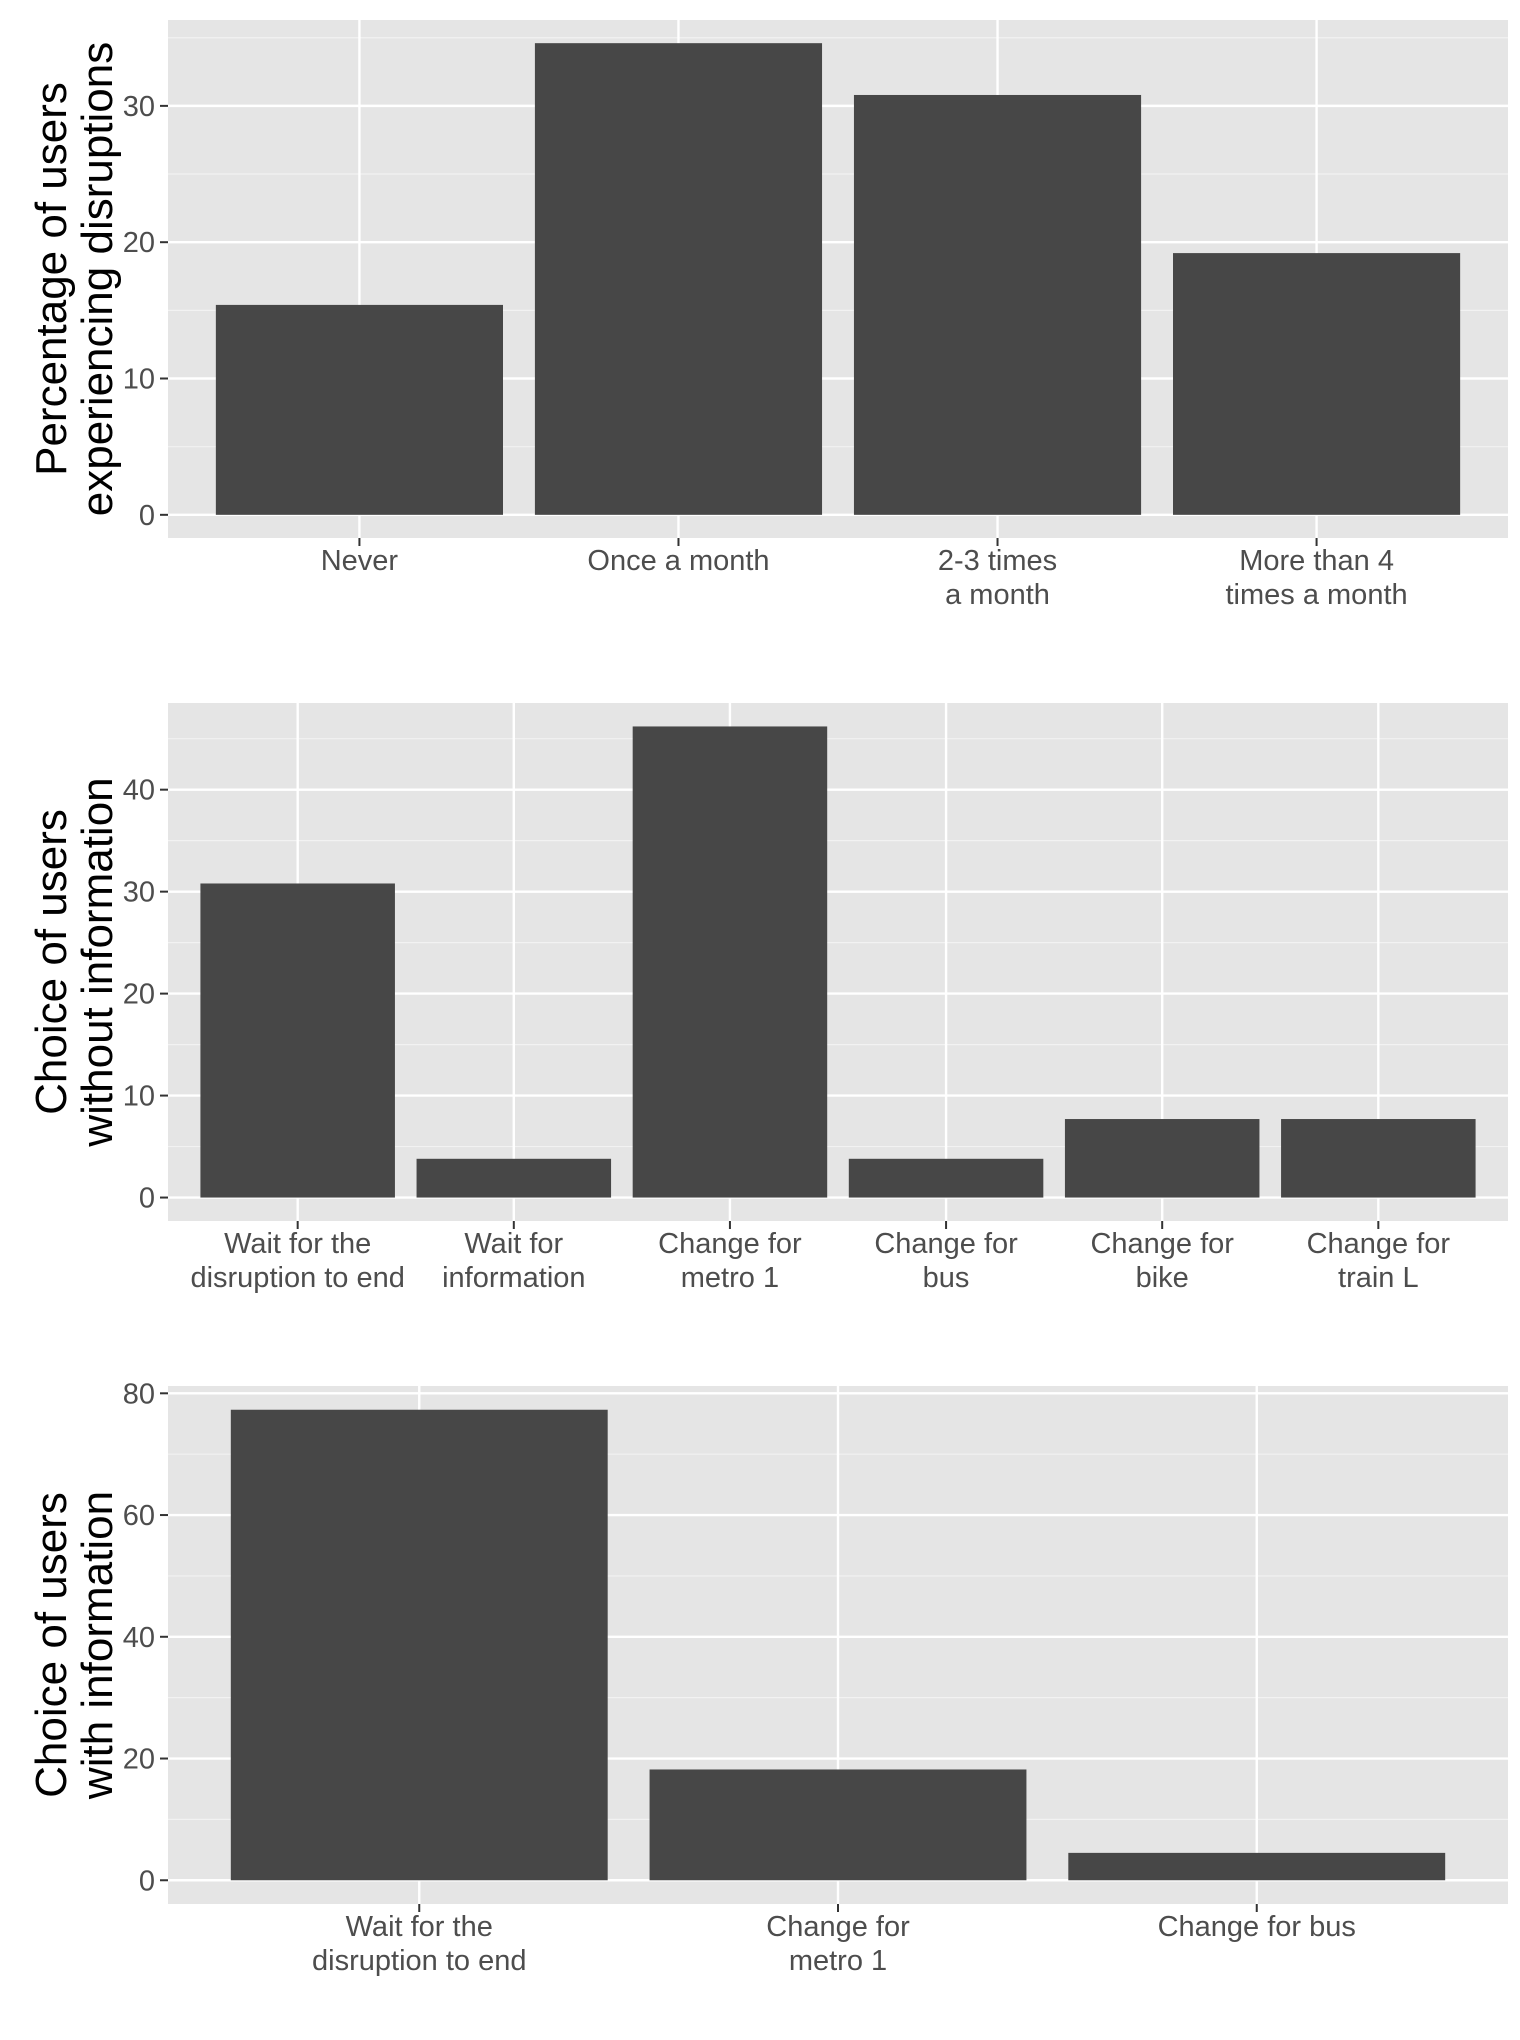 The width and height of the screenshot is (1520, 2040). I want to click on x-tick-label: Never, so click(360, 561).